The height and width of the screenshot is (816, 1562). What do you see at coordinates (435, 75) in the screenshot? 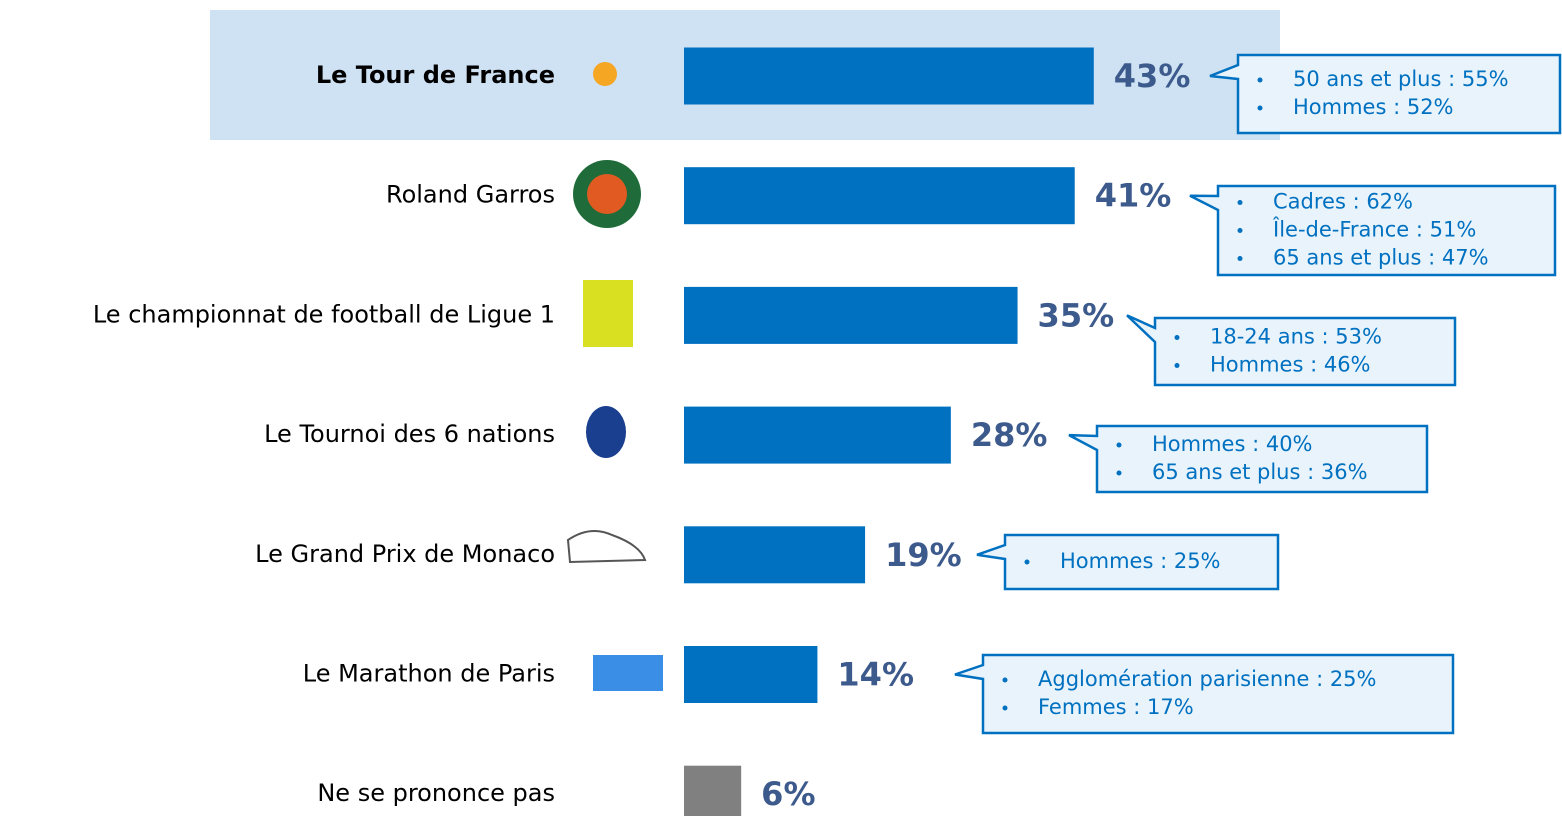
I see `category-label: Le Tour de France` at bounding box center [435, 75].